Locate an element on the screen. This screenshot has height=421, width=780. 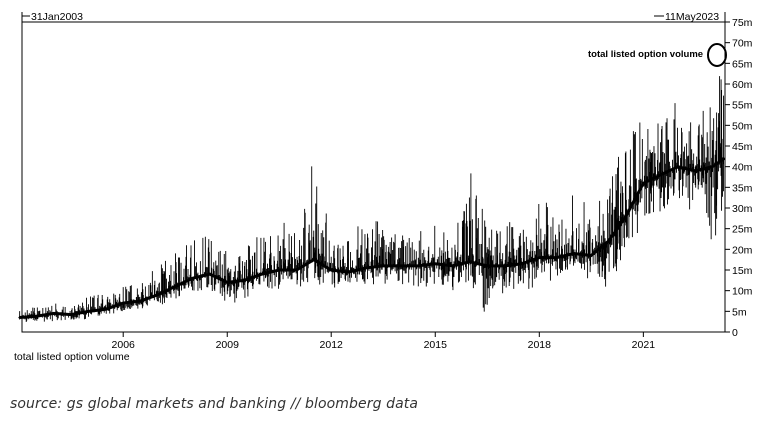
x-tick-label: 2015 is located at coordinates (436, 345).